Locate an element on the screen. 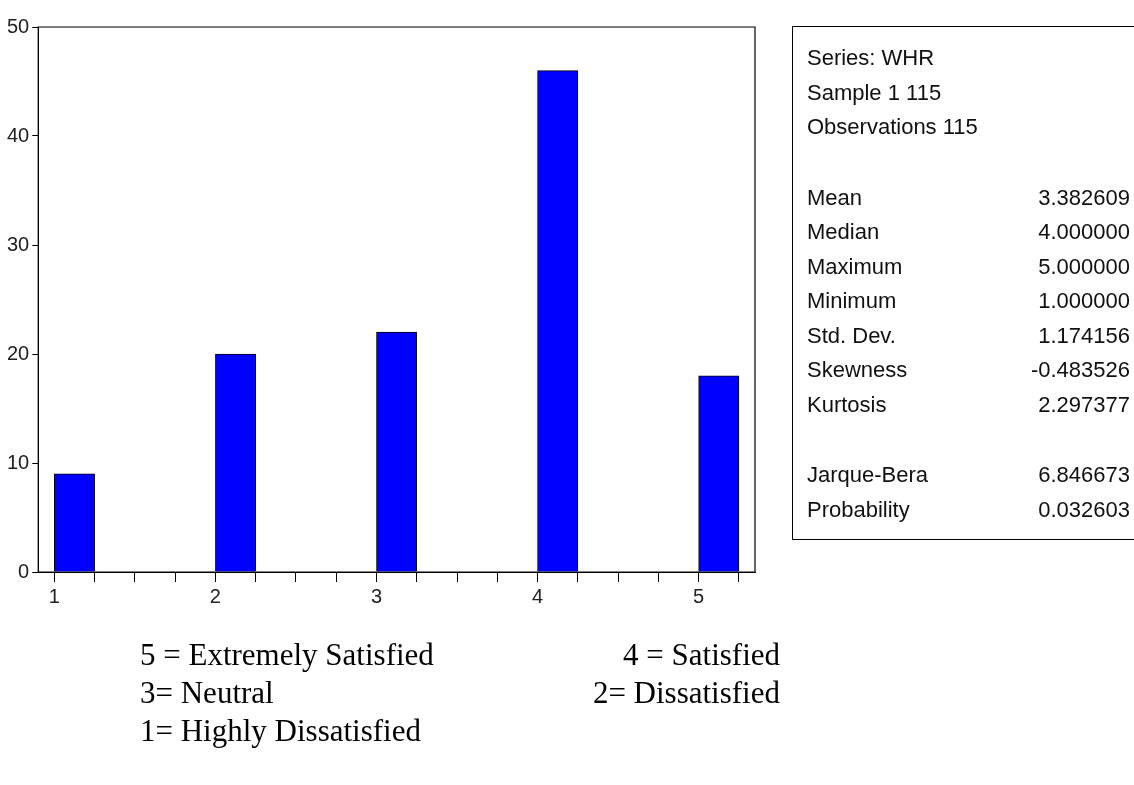 The height and width of the screenshot is (785, 1134). text: 4 = Satisfied is located at coordinates (701, 655).